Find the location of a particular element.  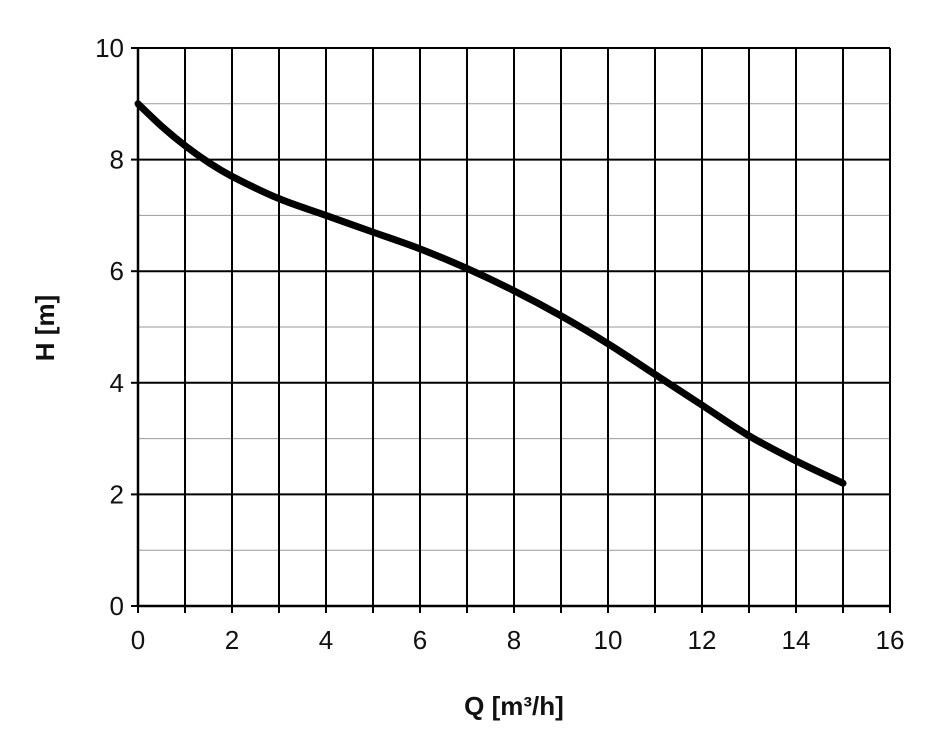

x-tick-labels: 0 2 4 6 8 10 12 14 16 is located at coordinates (518, 640).